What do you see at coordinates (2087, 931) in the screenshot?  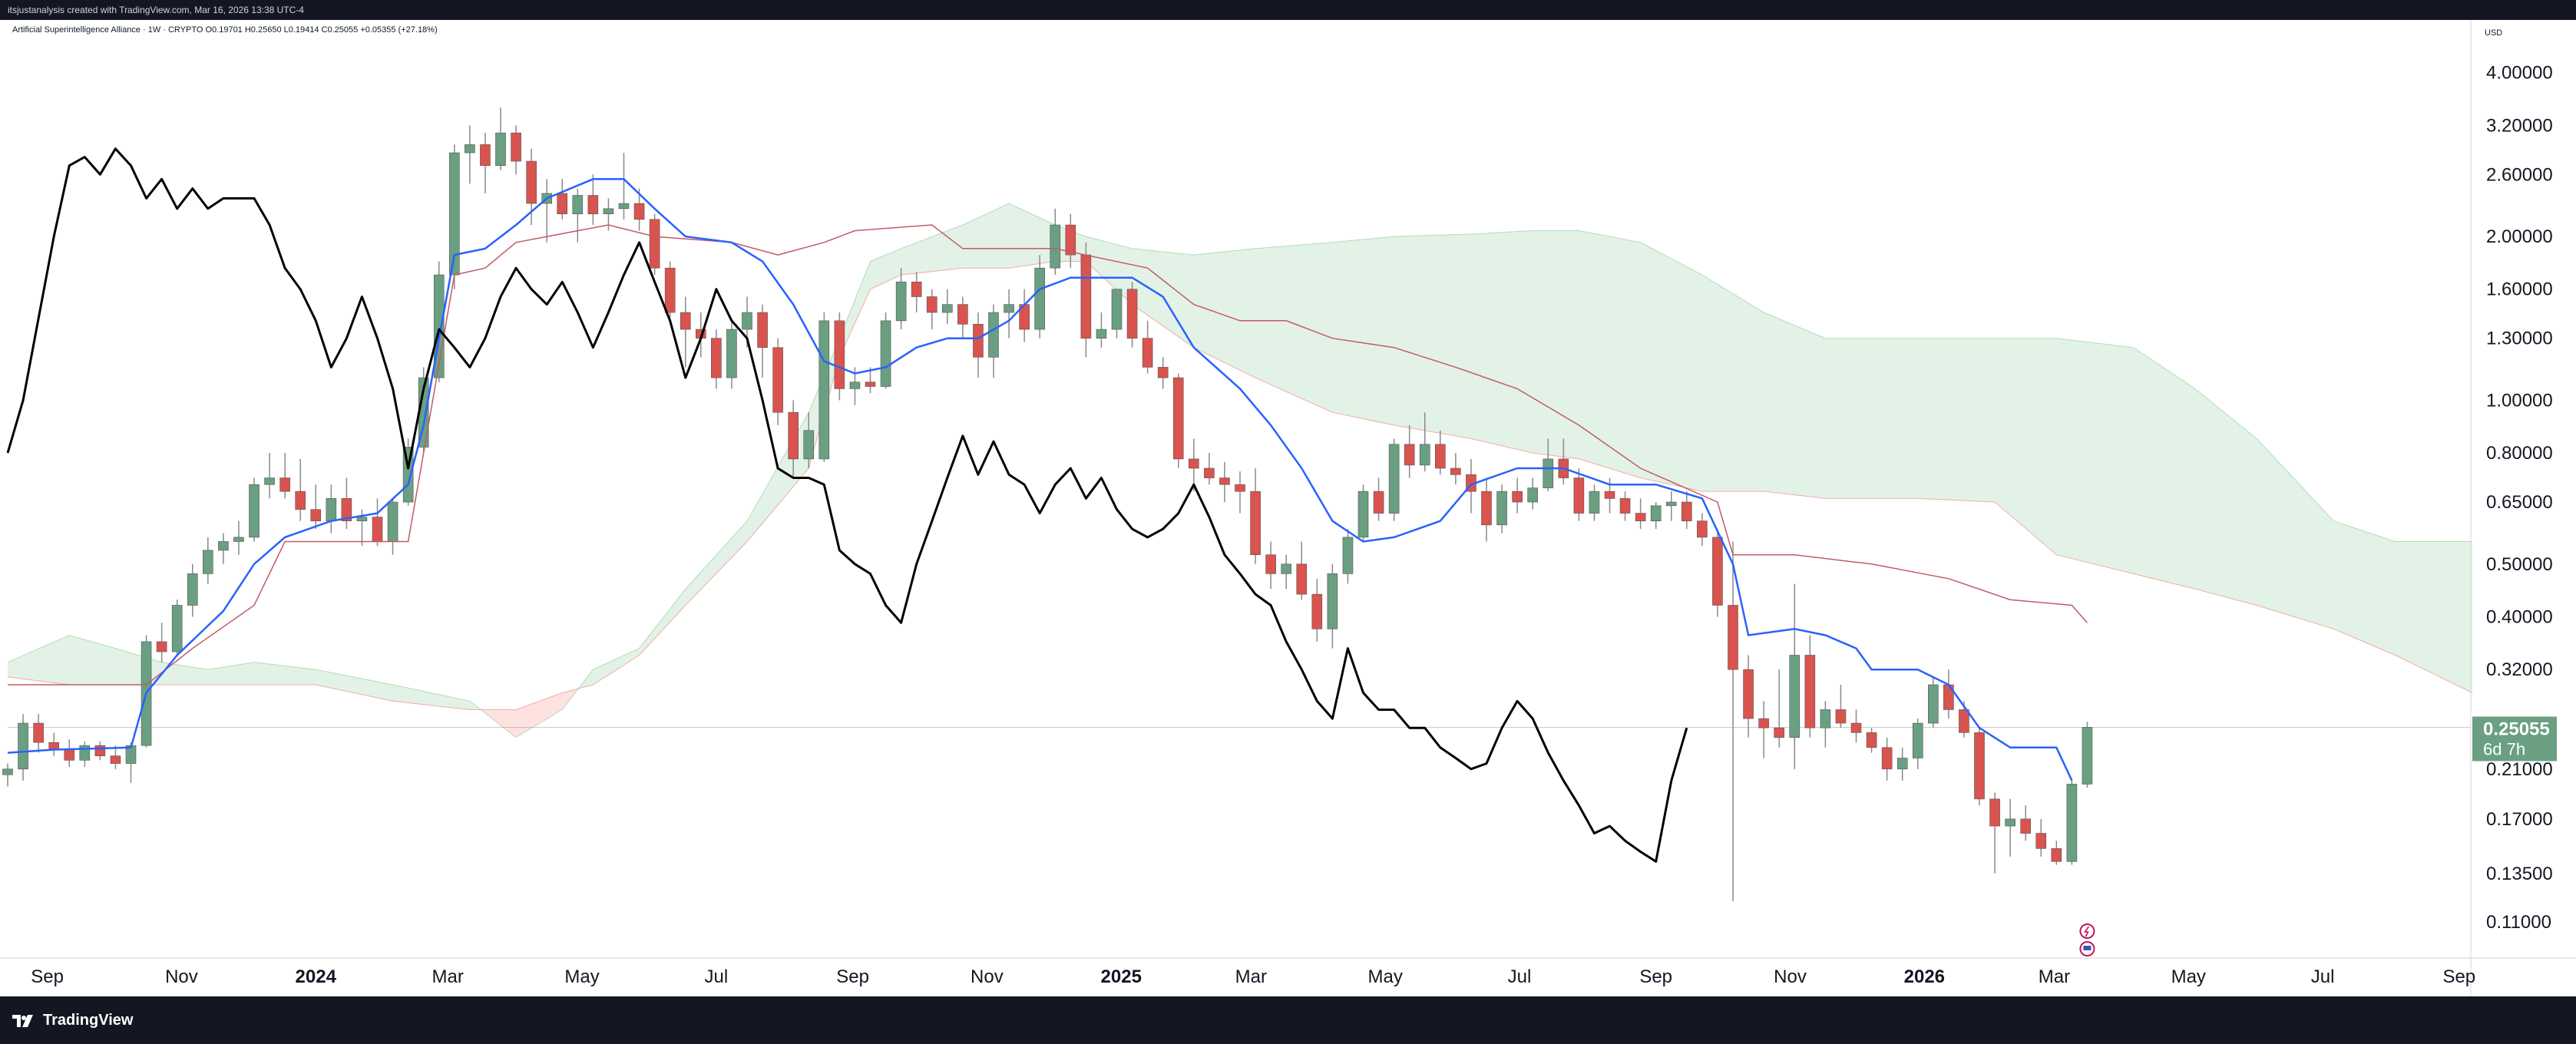 I see `event-lightning-icon` at bounding box center [2087, 931].